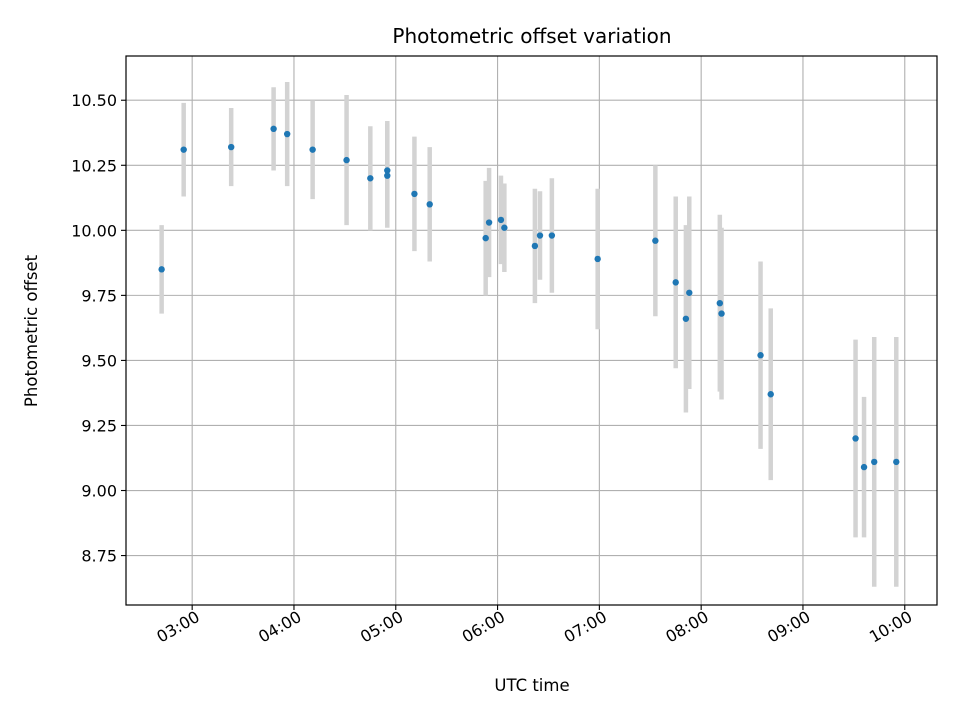  Describe the element at coordinates (94, 230) in the screenshot. I see `y-tick-label: 10.00` at that location.